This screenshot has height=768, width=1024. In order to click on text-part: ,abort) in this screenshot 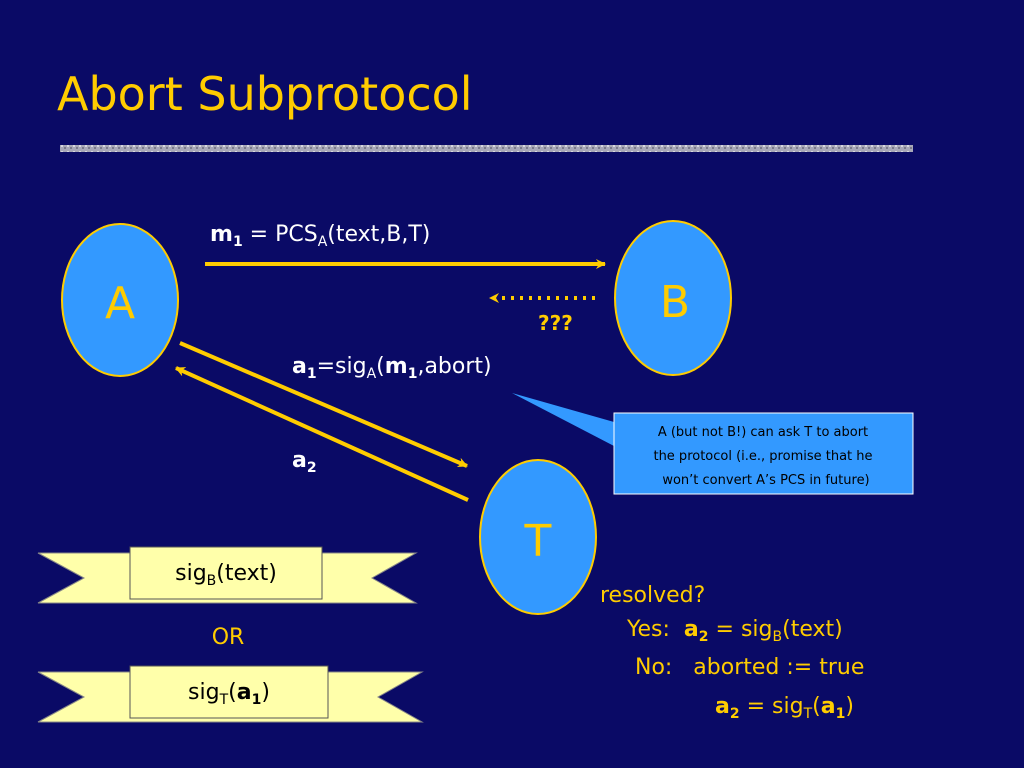, I will do `click(454, 366)`.